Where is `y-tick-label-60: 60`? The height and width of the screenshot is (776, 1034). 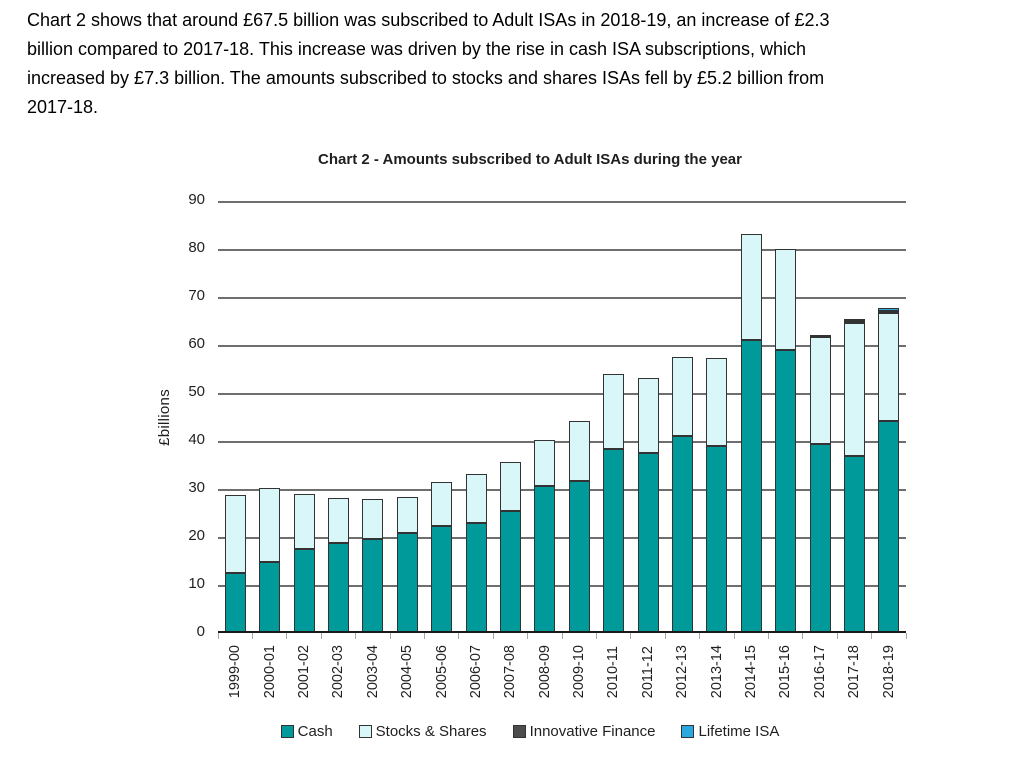
y-tick-label-60: 60 is located at coordinates (196, 343).